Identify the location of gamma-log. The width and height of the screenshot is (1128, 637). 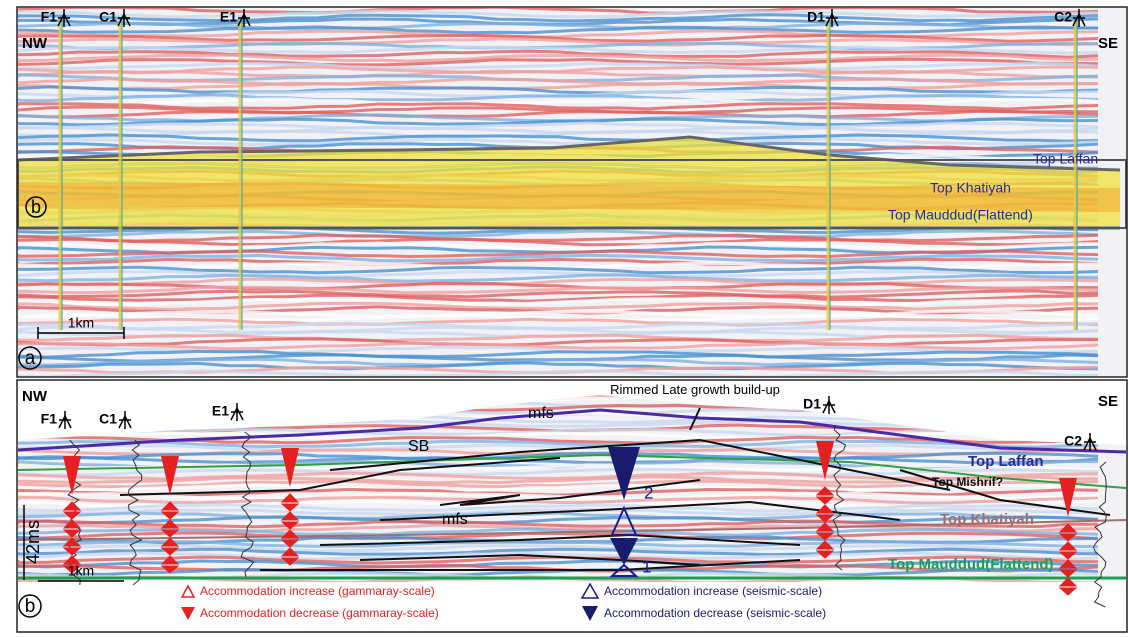
(247, 504).